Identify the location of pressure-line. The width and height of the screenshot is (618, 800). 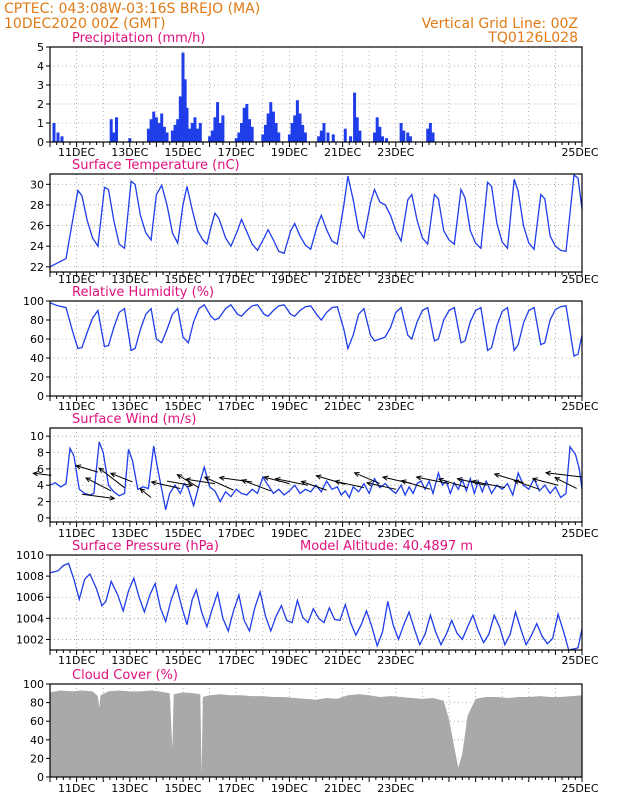
(316, 606).